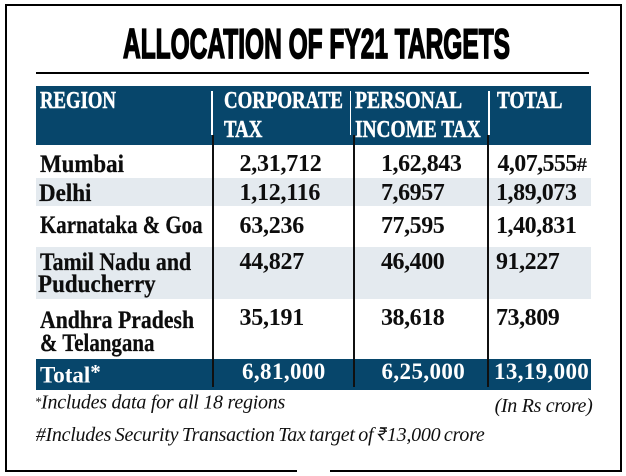  I want to click on svg-text: ALLOCATION OF FY21 TARGETS, so click(316, 43).